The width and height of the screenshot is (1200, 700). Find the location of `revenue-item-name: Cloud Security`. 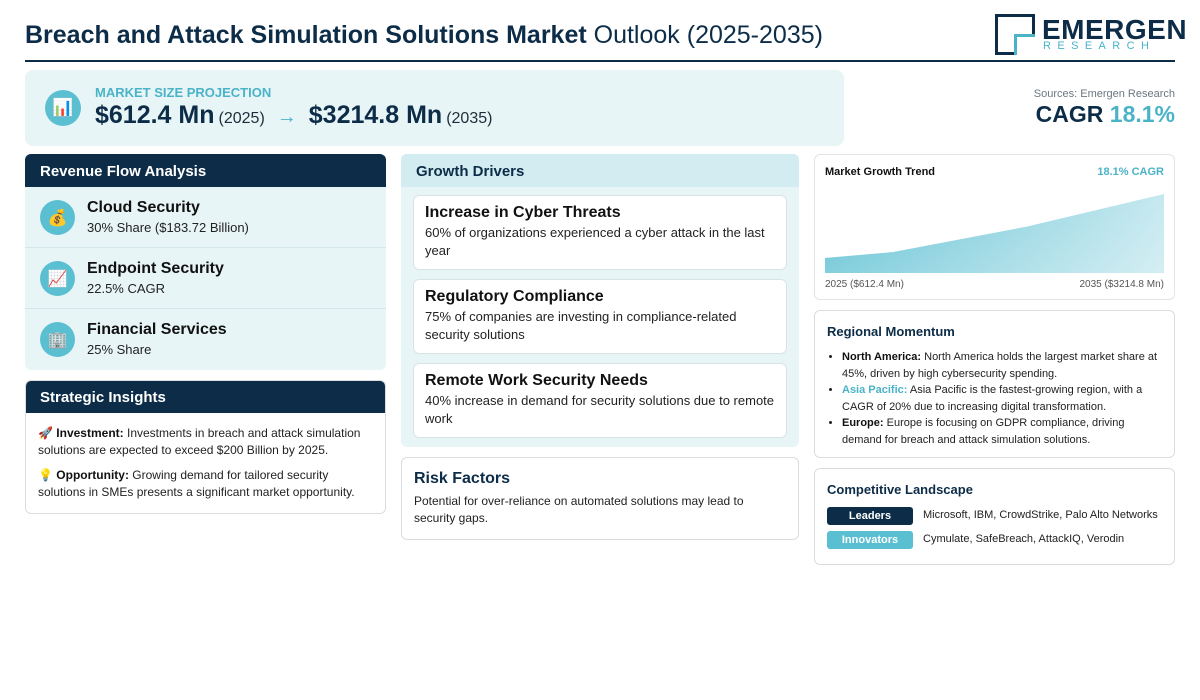

revenue-item-name: Cloud Security is located at coordinates (143, 207).